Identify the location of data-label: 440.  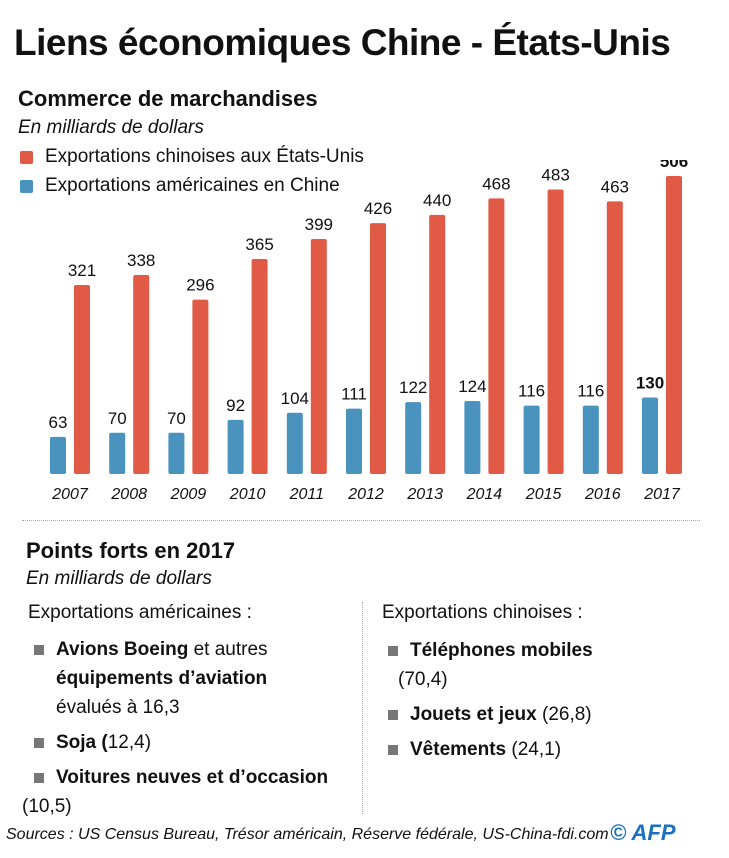
(437, 200).